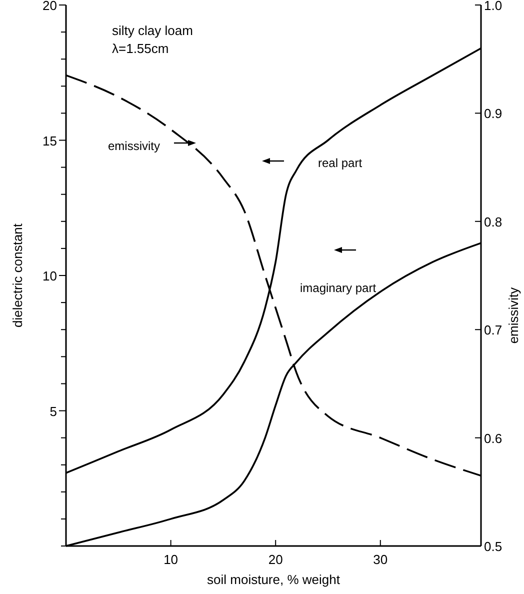  Describe the element at coordinates (275, 559) in the screenshot. I see `x-tick-label: 20` at that location.